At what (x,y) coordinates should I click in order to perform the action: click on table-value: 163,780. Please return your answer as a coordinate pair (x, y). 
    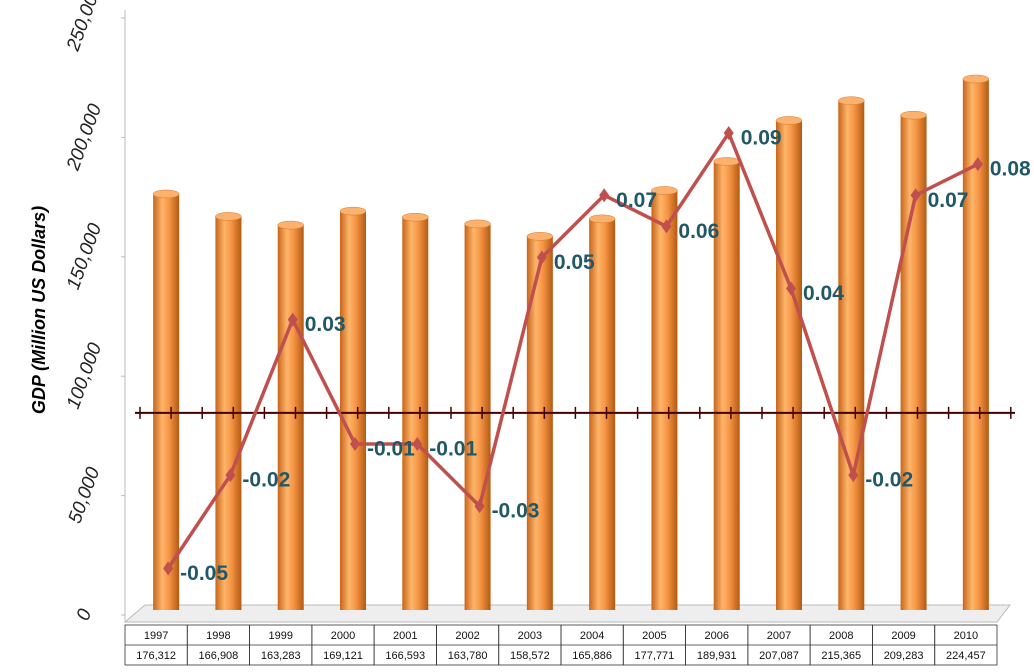
    Looking at the image, I should click on (468, 656).